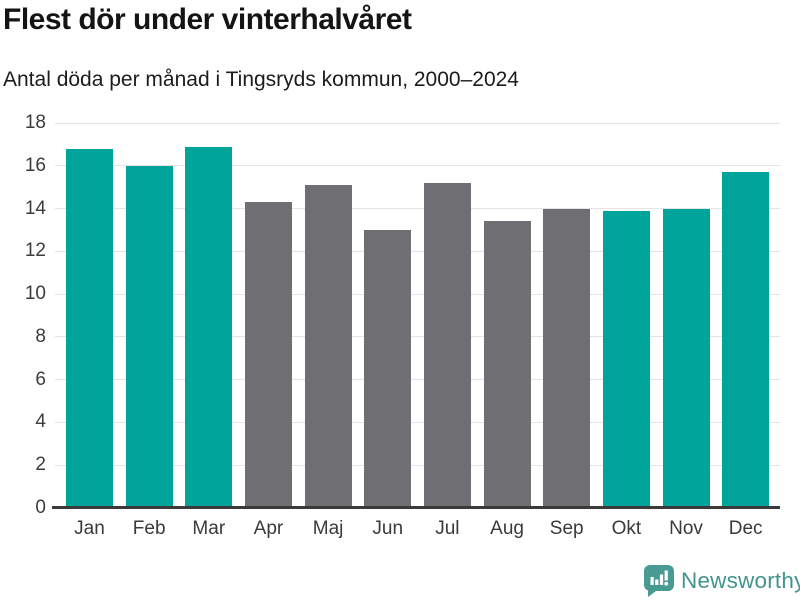 This screenshot has width=800, height=600. Describe the element at coordinates (745, 528) in the screenshot. I see `x-tick-label-dec: Dec` at that location.